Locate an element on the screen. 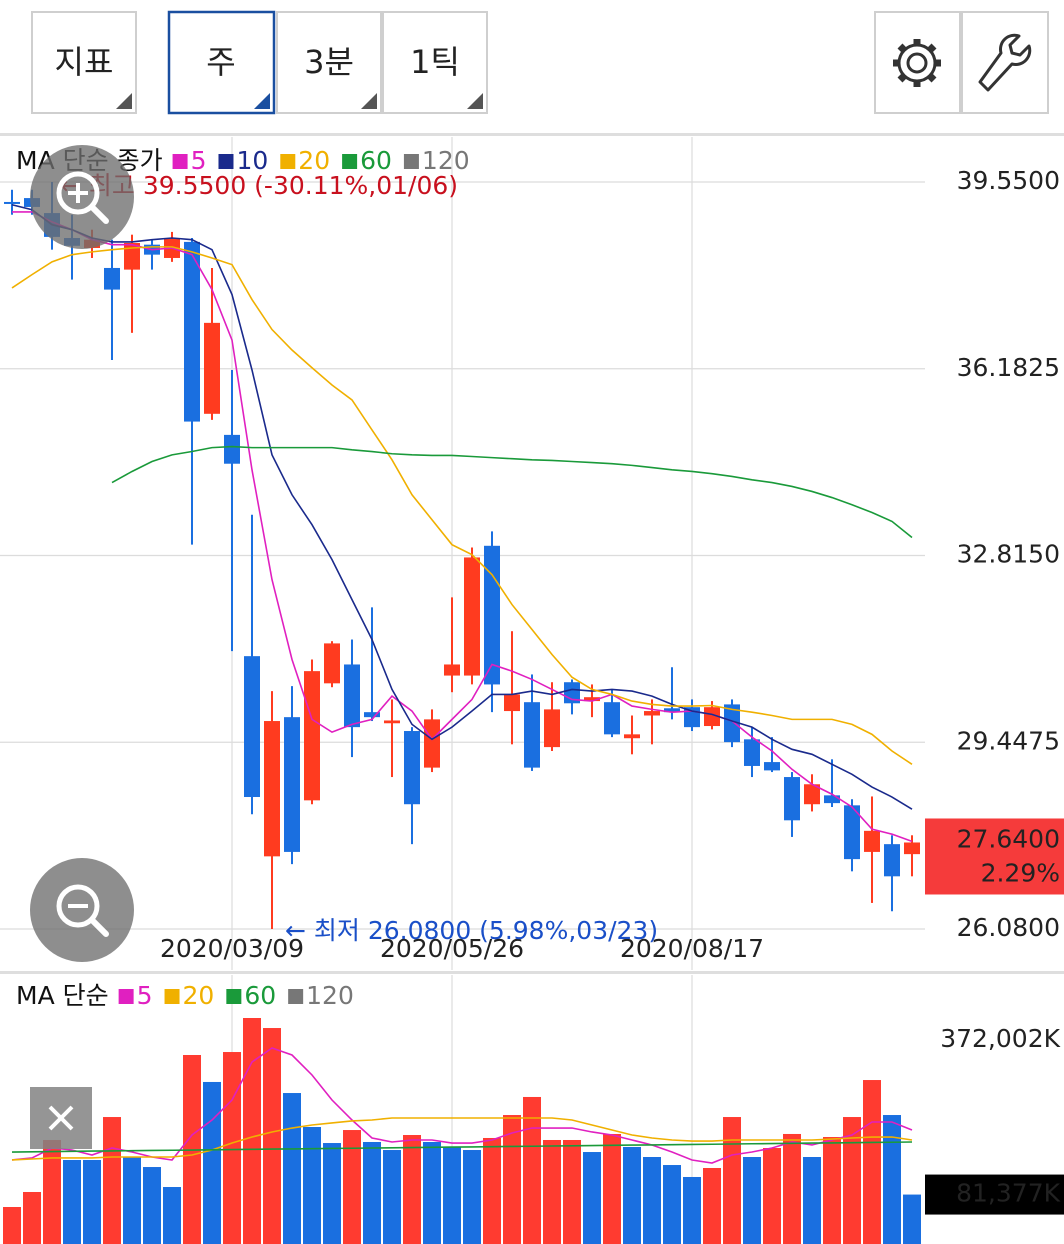 The image size is (1064, 1244). zoom-out-button is located at coordinates (82, 910).